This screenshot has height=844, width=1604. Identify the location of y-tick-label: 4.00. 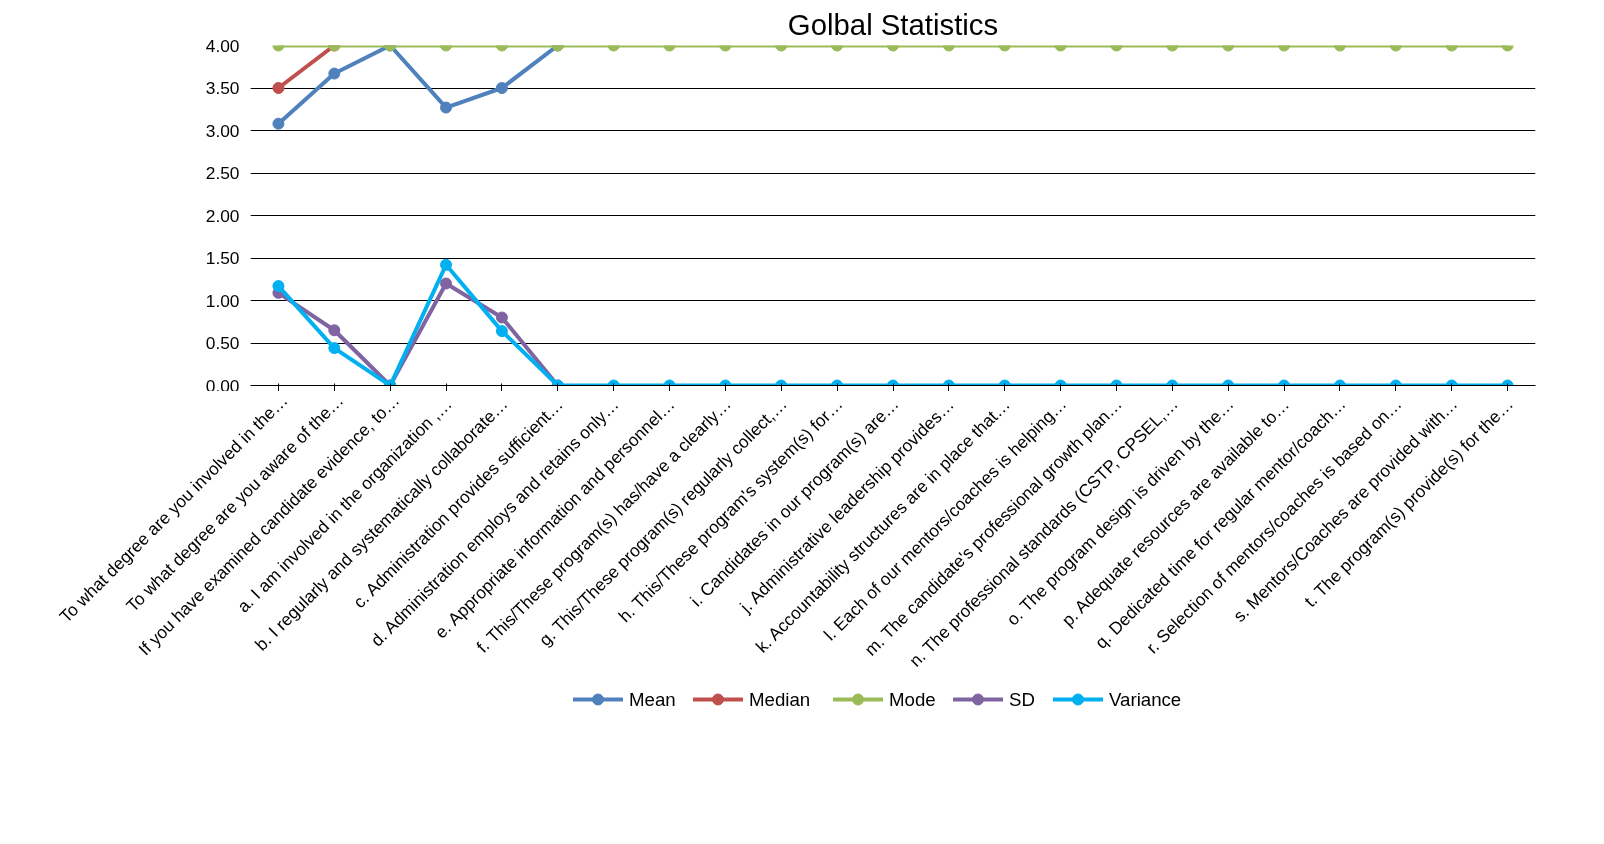
(222, 45).